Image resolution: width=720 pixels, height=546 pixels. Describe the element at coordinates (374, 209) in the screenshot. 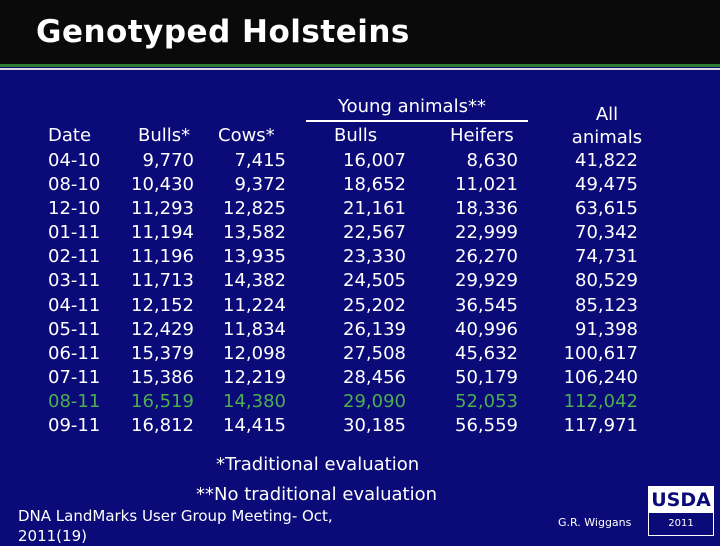

I see `cell-young-bulls: 21,161` at that location.